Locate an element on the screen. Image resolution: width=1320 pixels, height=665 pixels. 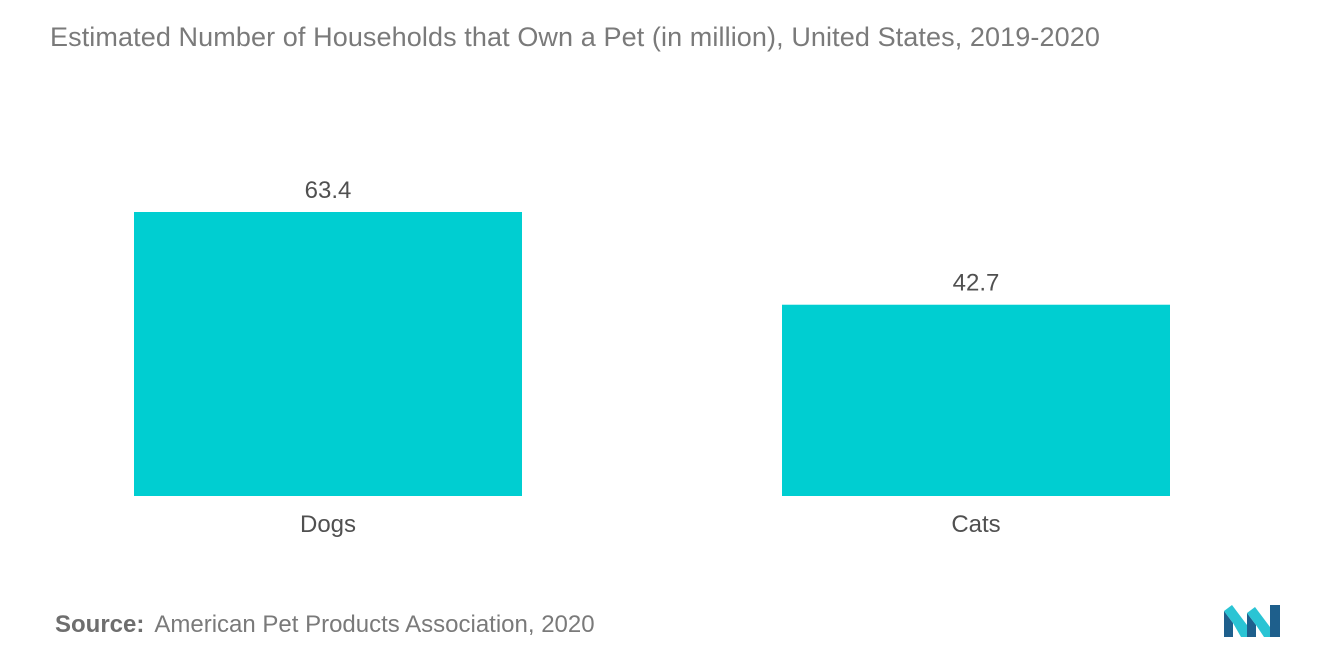
bar-dogs is located at coordinates (328, 354).